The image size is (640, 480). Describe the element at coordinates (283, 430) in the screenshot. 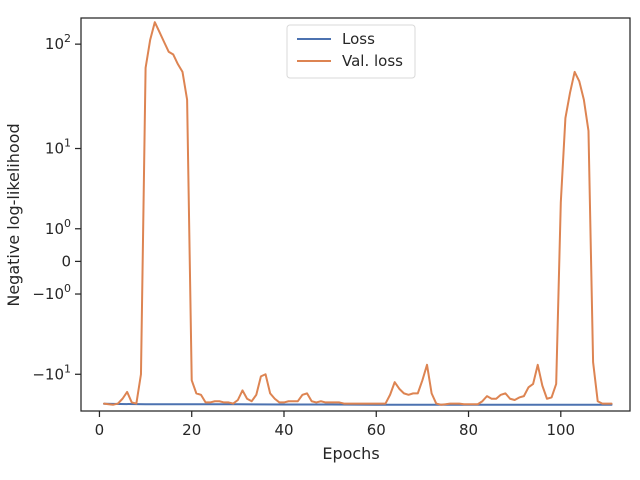

I see `x-tick-label: 40` at that location.